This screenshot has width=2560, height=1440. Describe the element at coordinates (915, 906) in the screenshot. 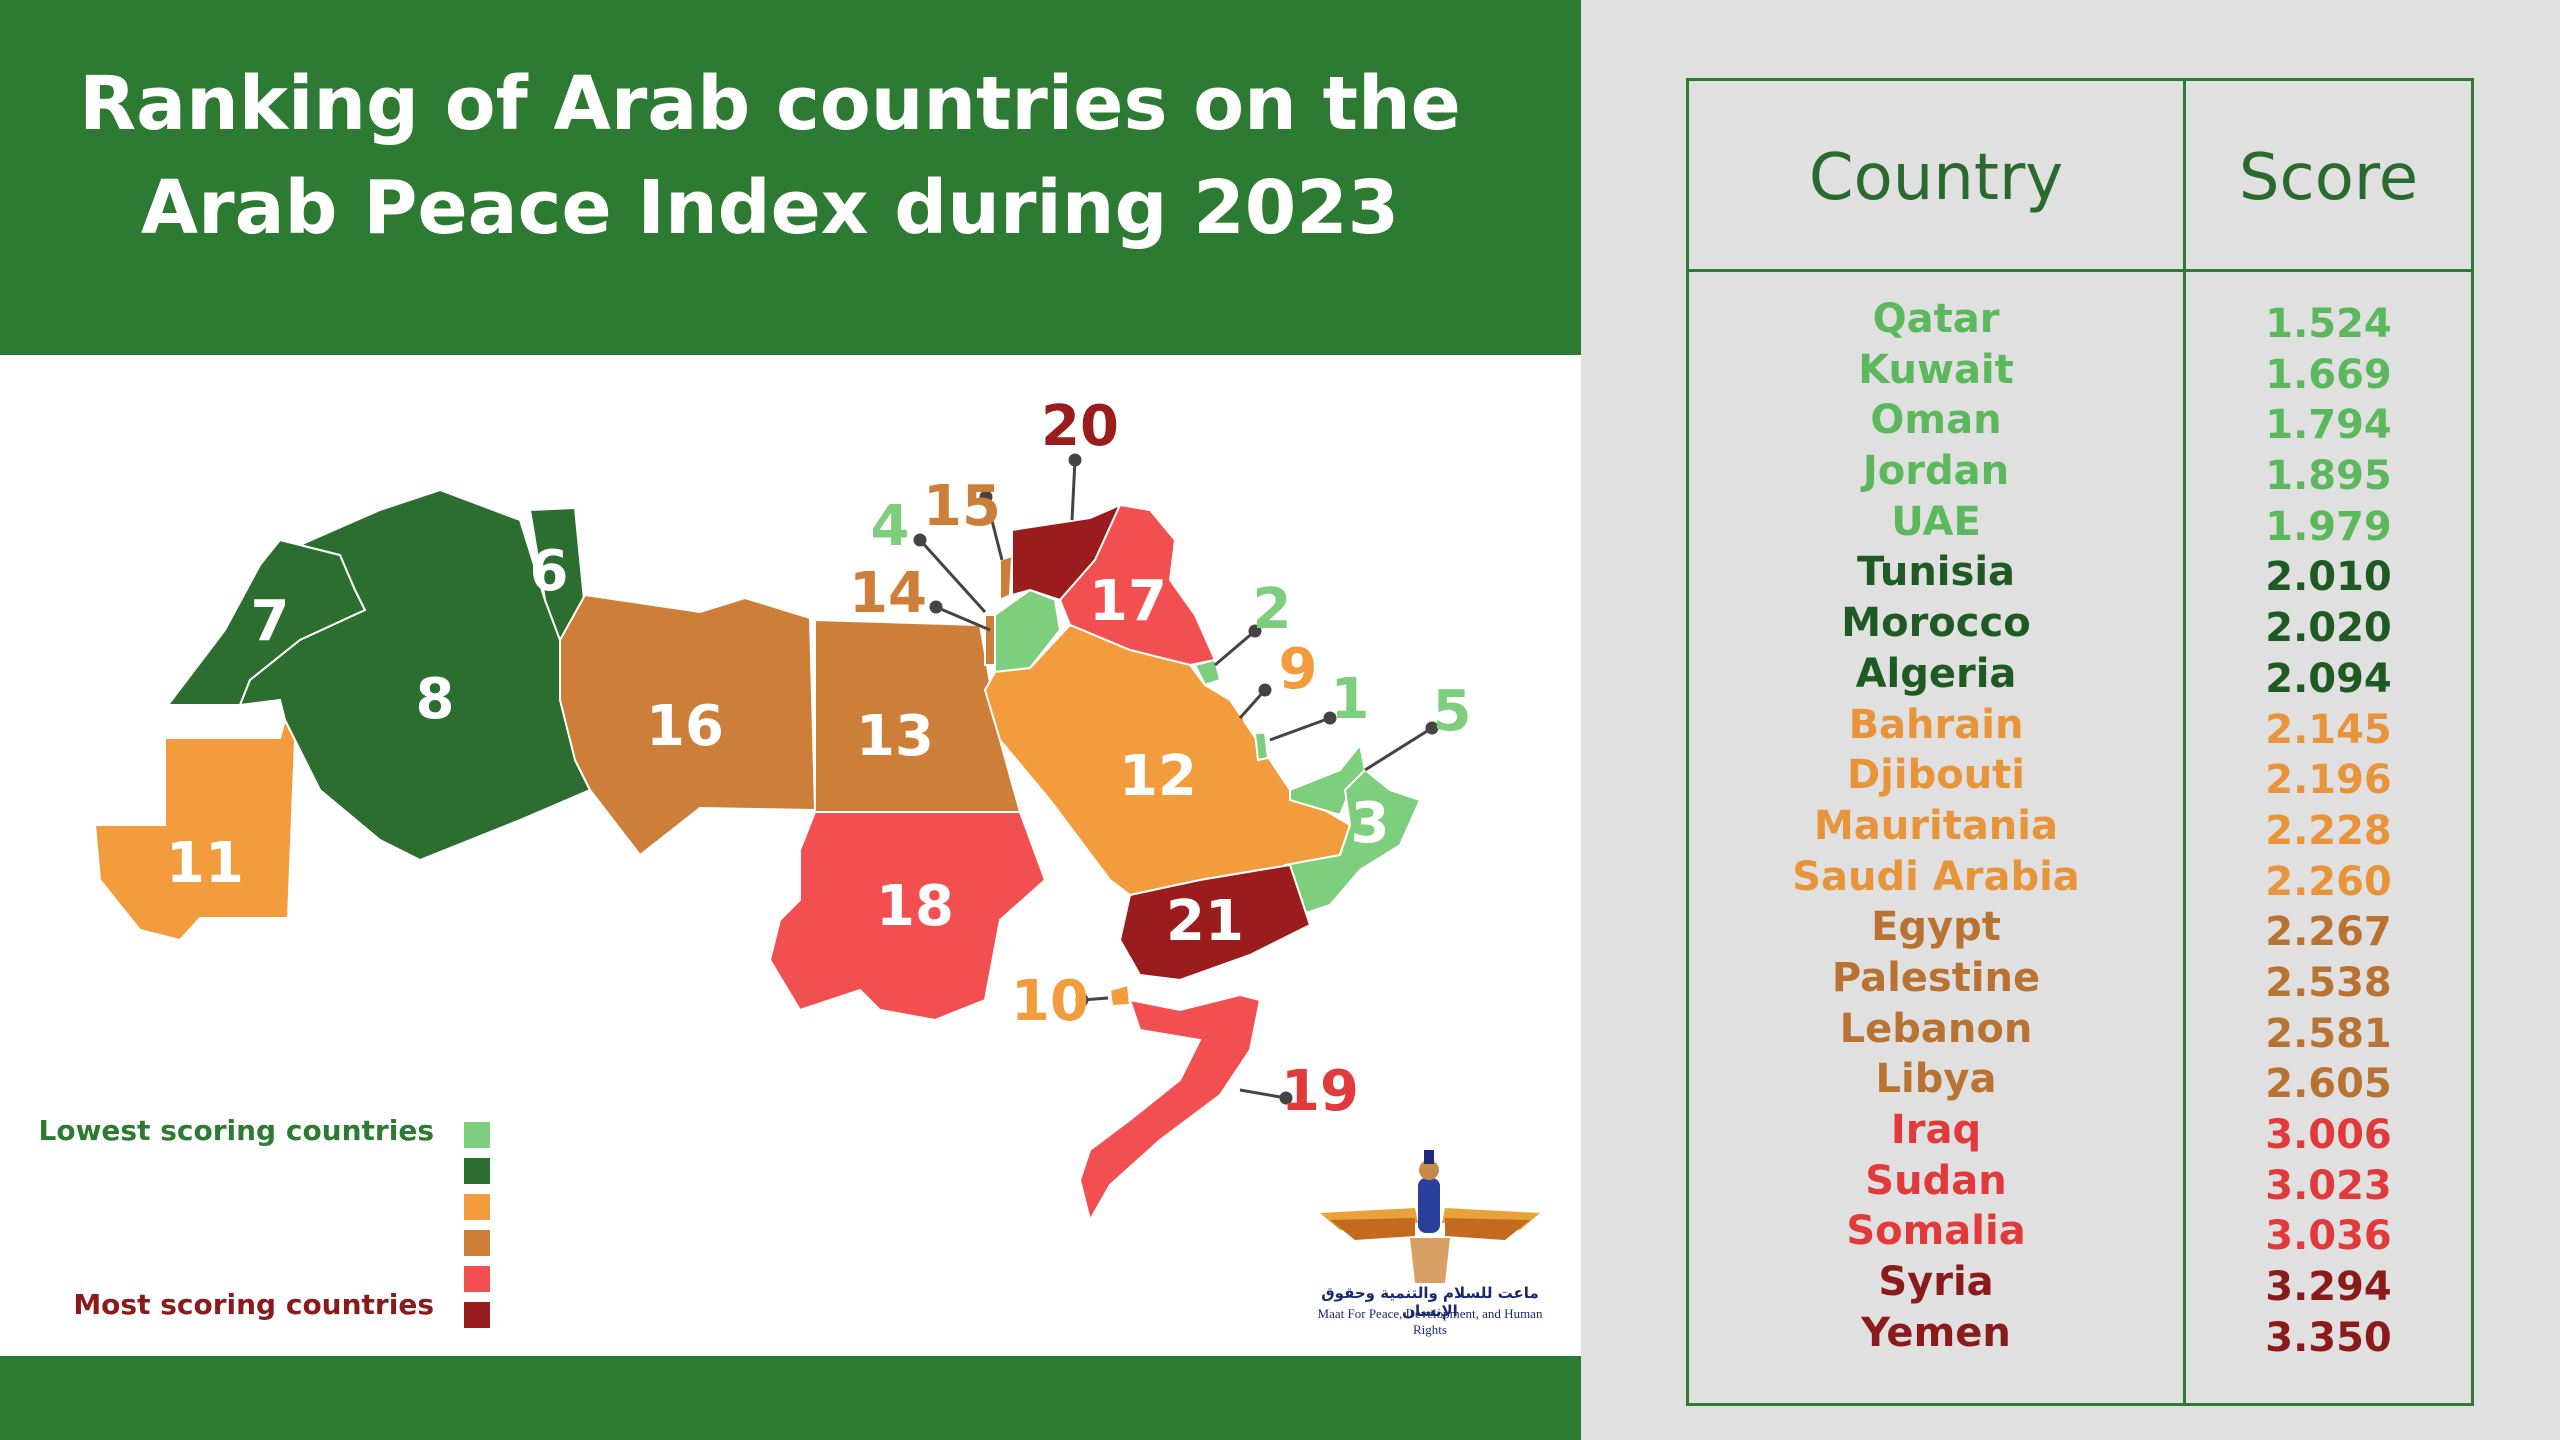

I see `label-18: 18` at that location.